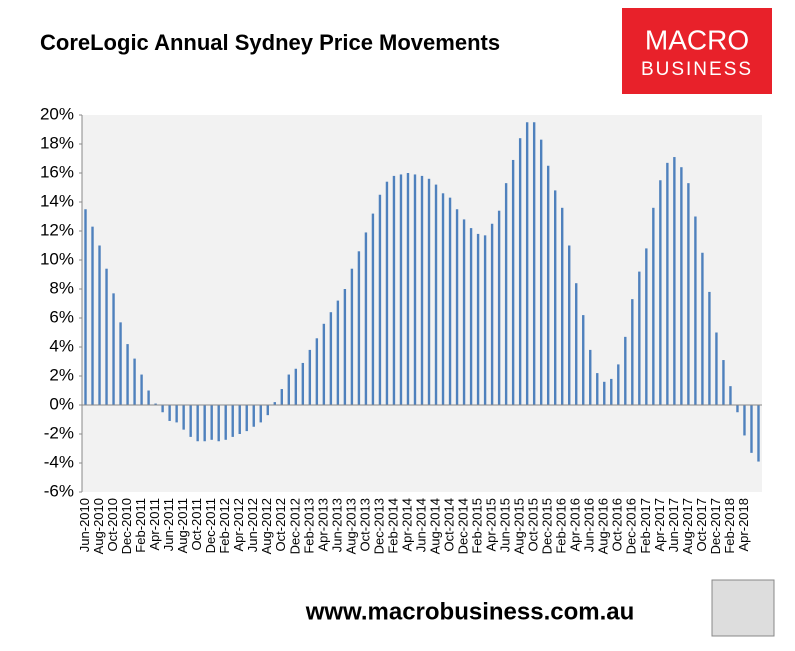  What do you see at coordinates (491, 524) in the screenshot?
I see `x-tick-label: Apr-2015` at bounding box center [491, 524].